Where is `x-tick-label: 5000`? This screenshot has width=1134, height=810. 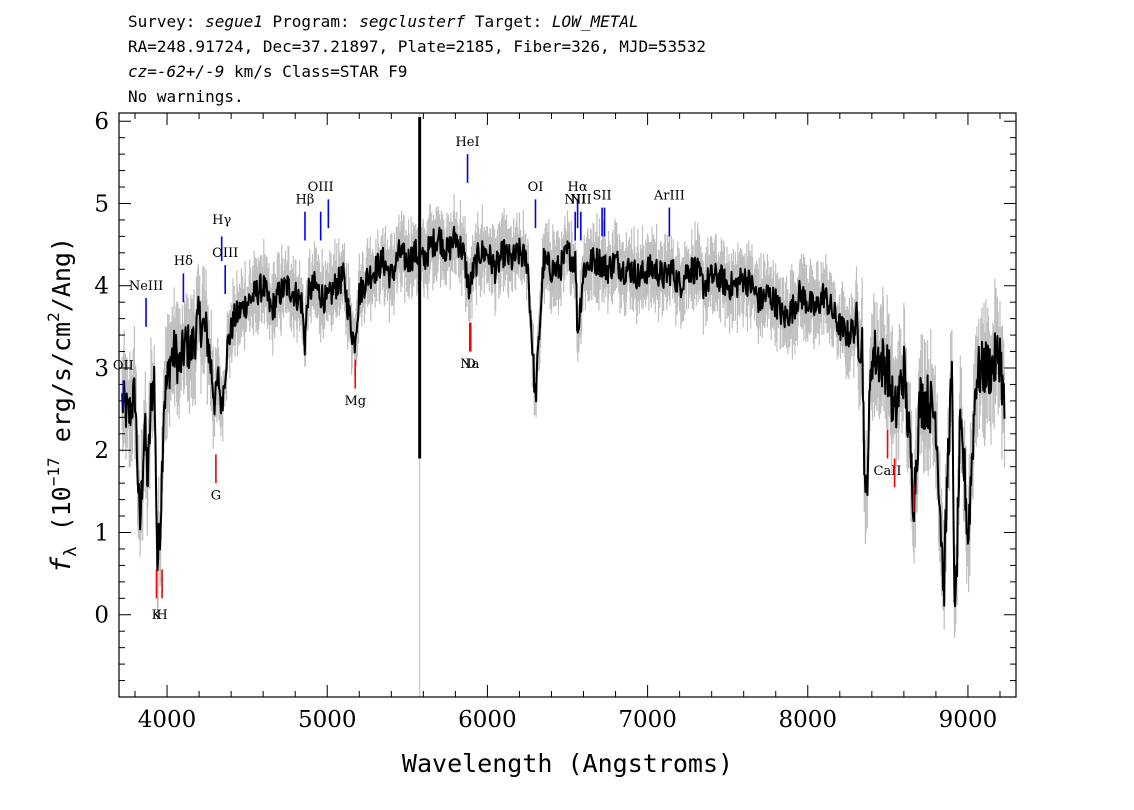
x-tick-label: 5000 is located at coordinates (327, 720).